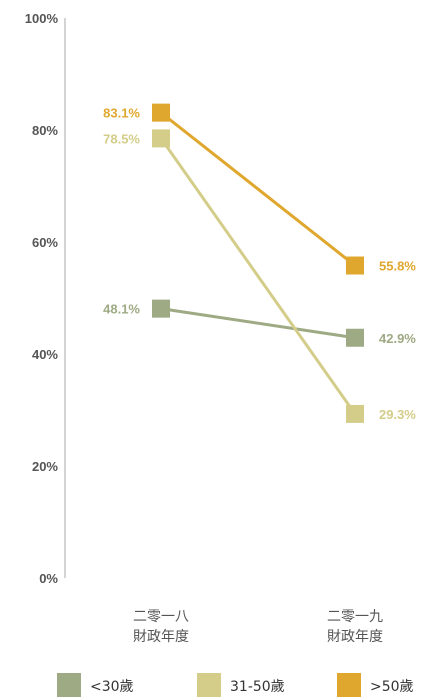 The width and height of the screenshot is (435, 697). Describe the element at coordinates (42, 18) in the screenshot. I see `y-tick-label: 100%` at that location.